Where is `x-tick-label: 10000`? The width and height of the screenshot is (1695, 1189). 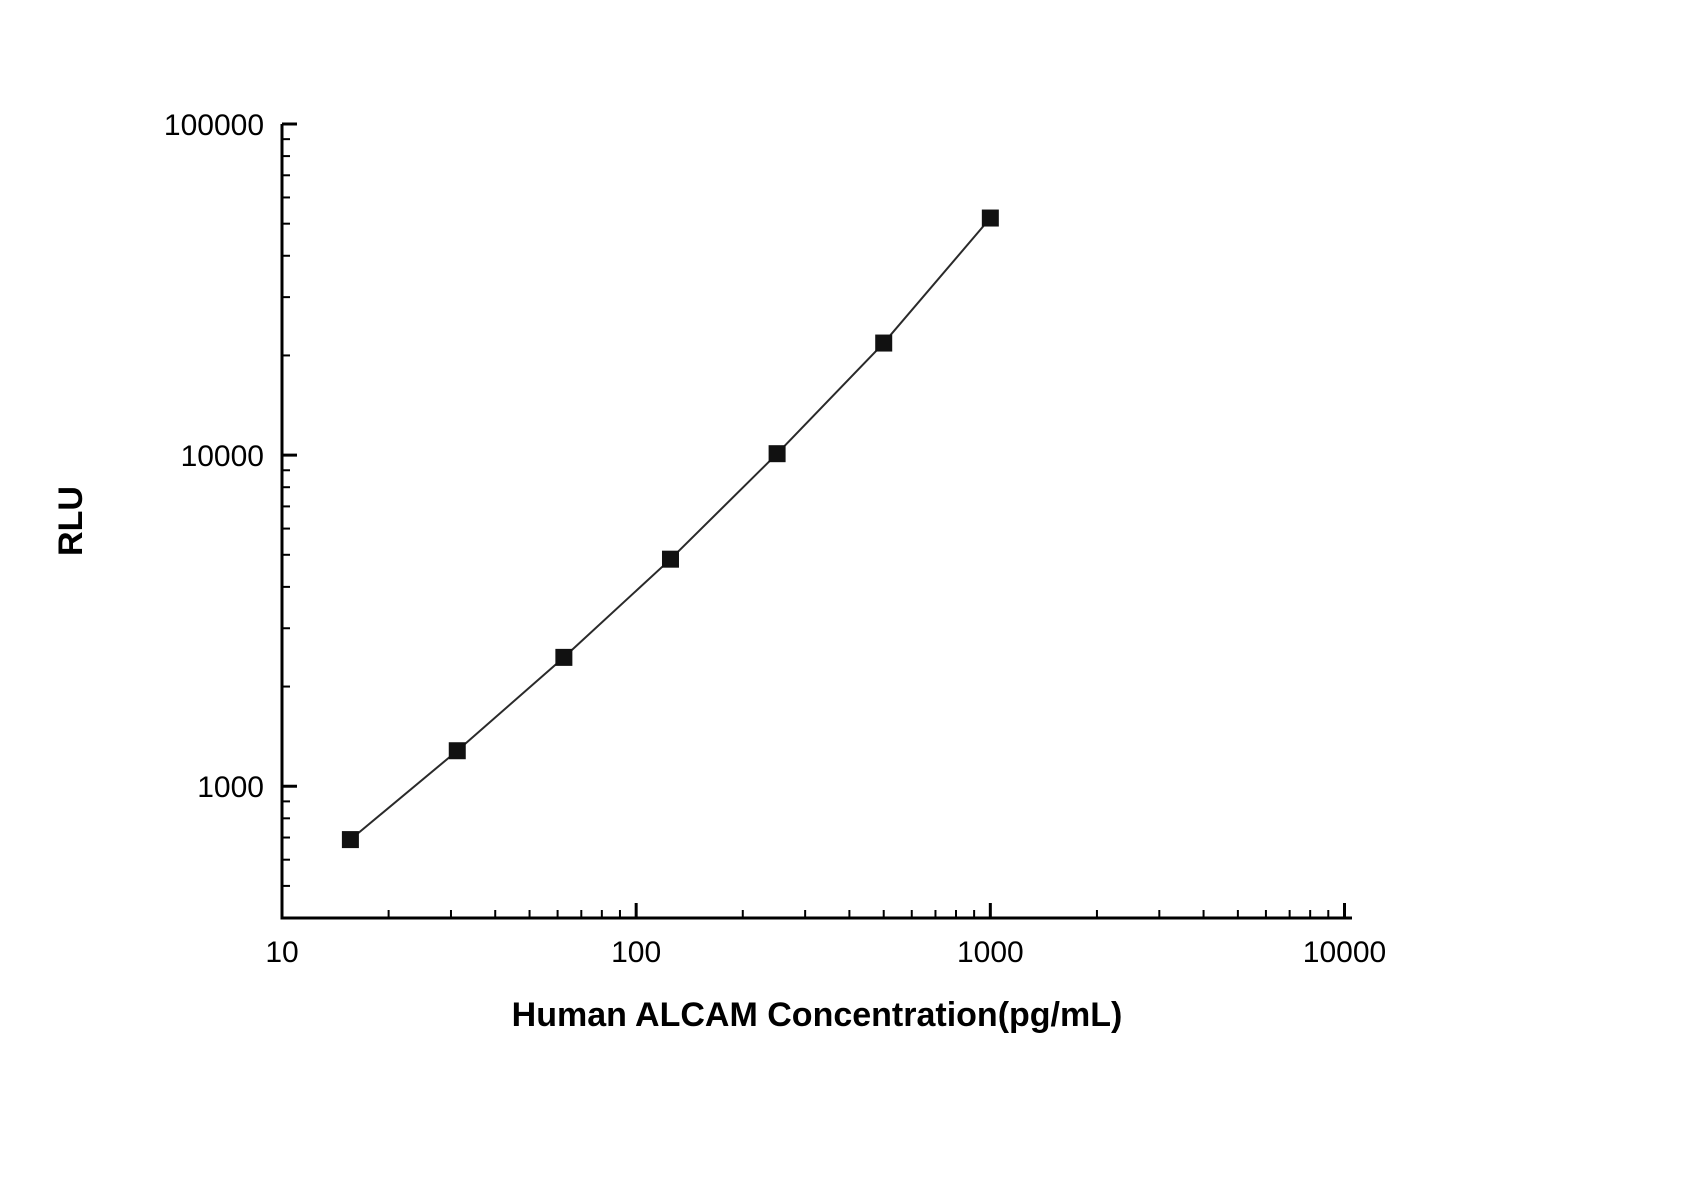 x-tick-label: 10000 is located at coordinates (1344, 952).